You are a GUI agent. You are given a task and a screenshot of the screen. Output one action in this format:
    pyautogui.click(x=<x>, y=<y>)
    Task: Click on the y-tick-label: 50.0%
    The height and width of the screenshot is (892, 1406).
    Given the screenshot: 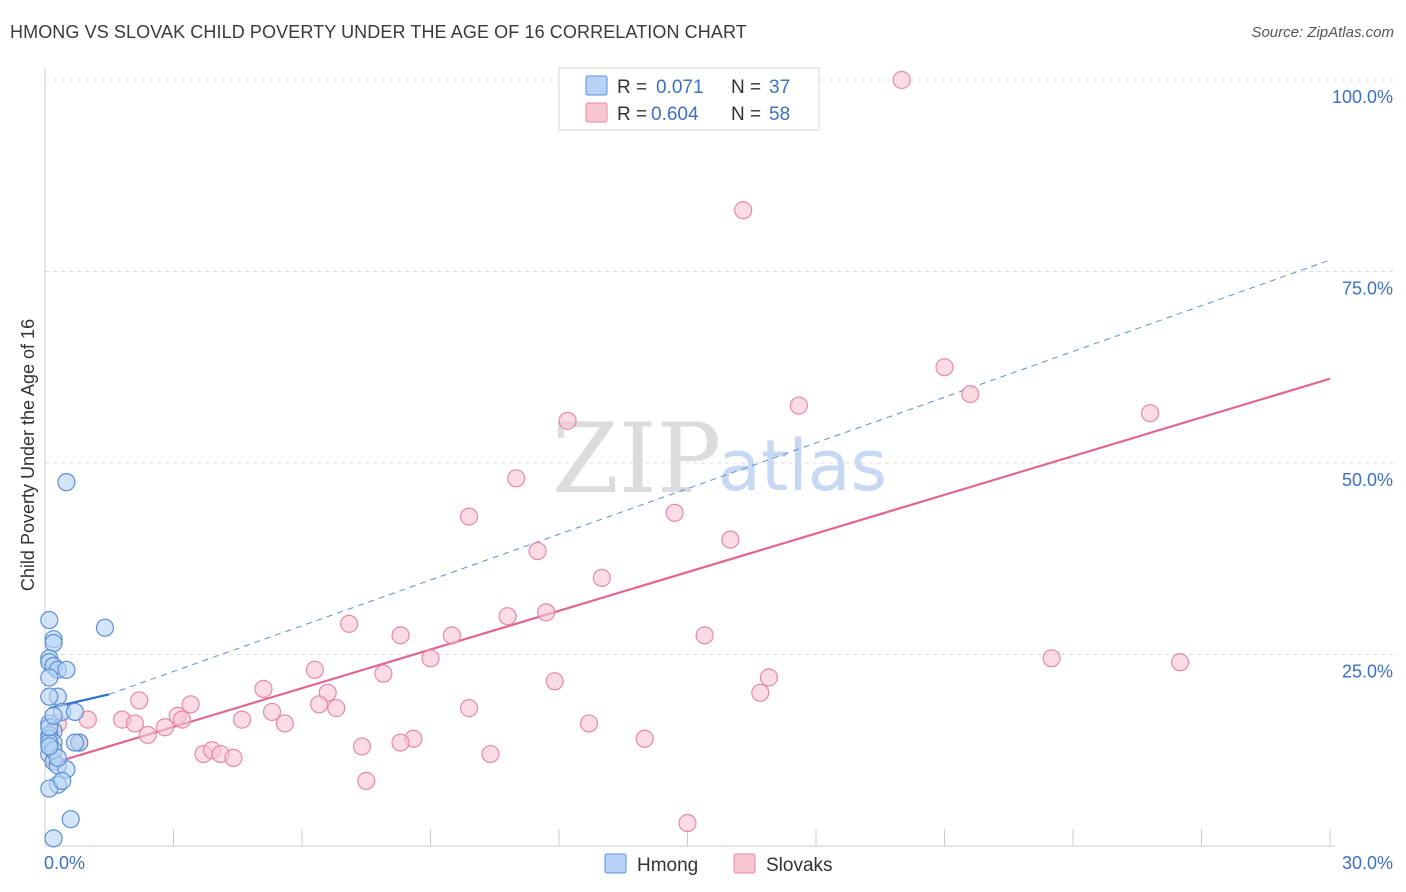 What is the action you would take?
    pyautogui.click(x=1367, y=480)
    